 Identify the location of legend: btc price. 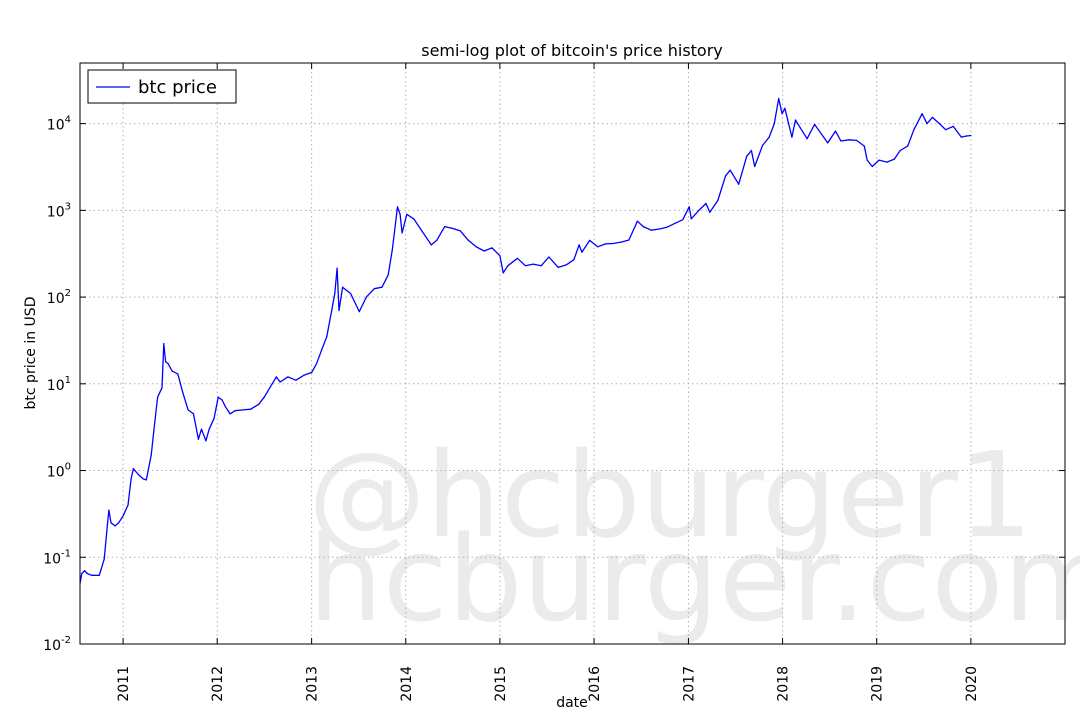
(162, 86).